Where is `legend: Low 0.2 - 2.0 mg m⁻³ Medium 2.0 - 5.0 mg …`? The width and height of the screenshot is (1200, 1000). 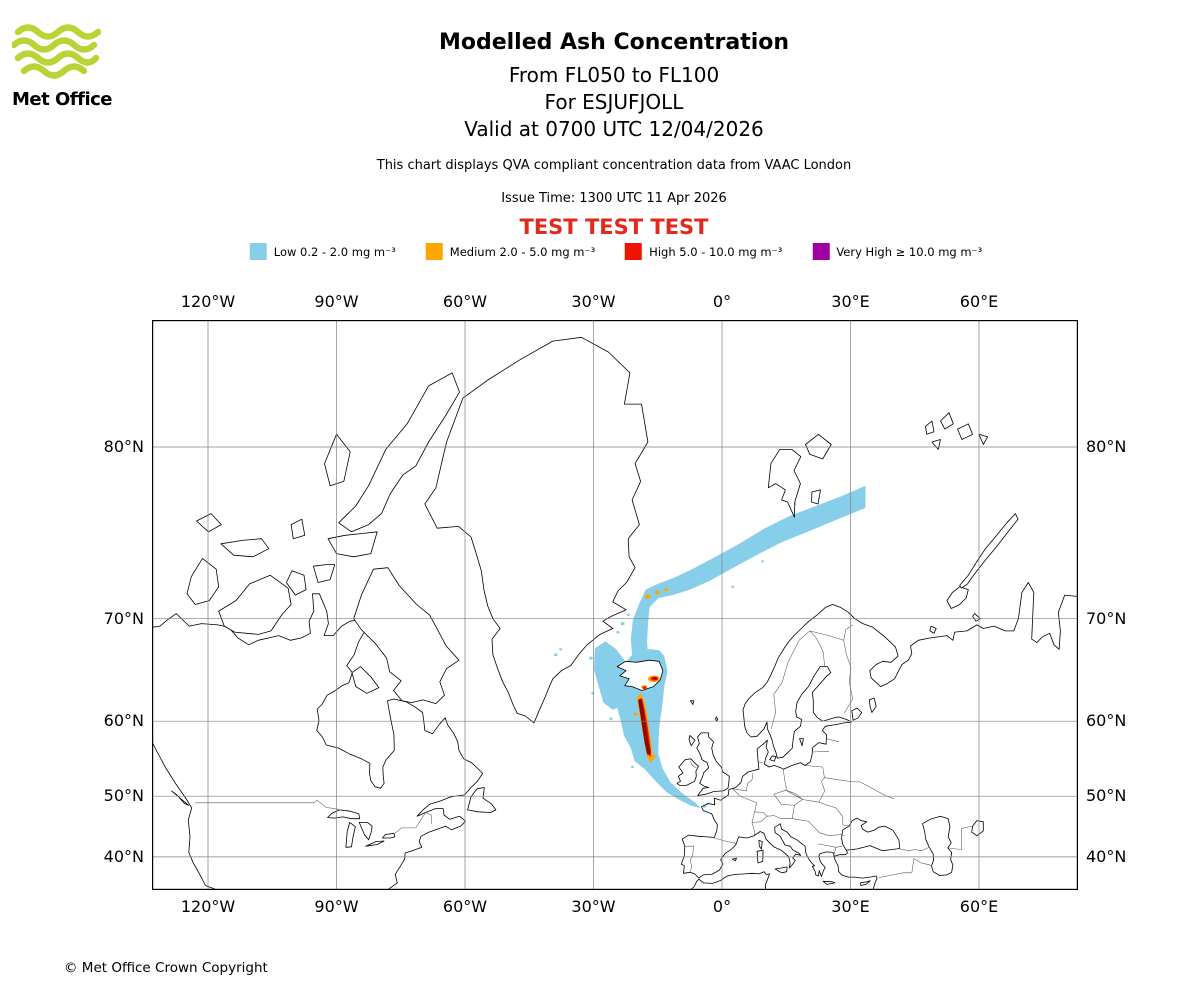
legend: Low 0.2 - 2.0 mg m⁻³ Medium 2.0 - 5.0 mg … is located at coordinates (616, 251).